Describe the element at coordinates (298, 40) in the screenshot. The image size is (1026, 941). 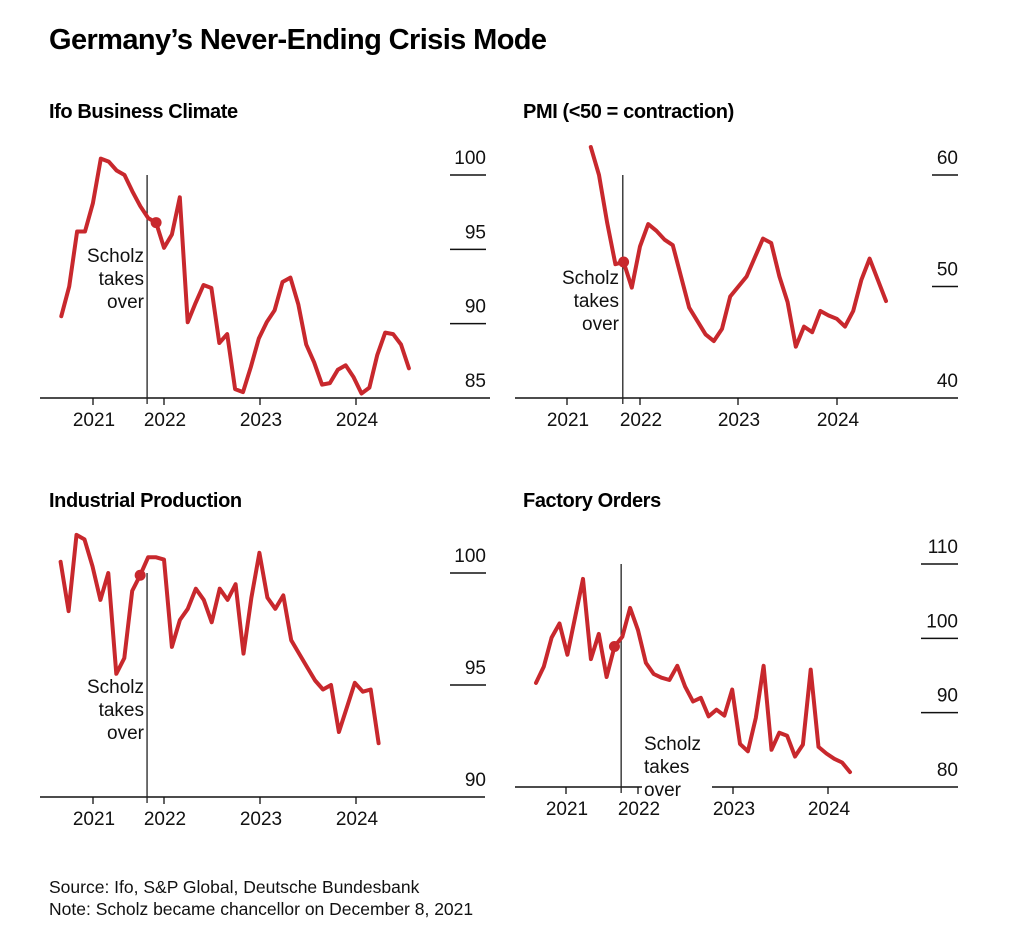
I see `chart-title: Germany’s Never-Ending Crisis Mode` at that location.